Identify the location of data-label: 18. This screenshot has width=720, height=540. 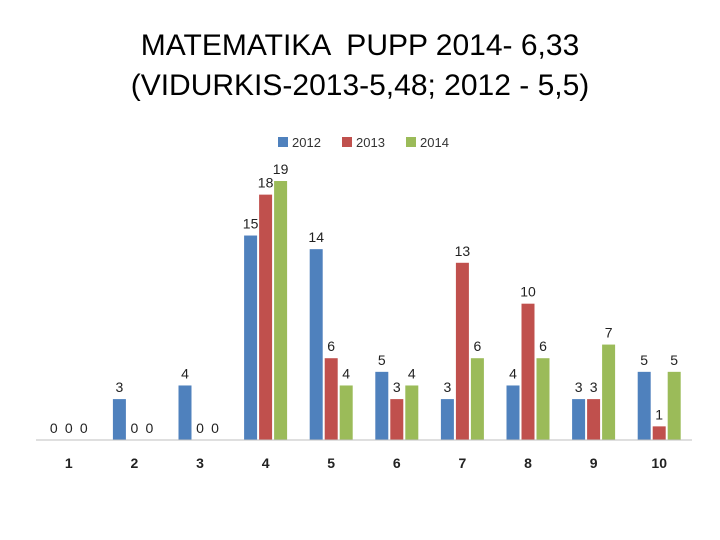
(266, 183).